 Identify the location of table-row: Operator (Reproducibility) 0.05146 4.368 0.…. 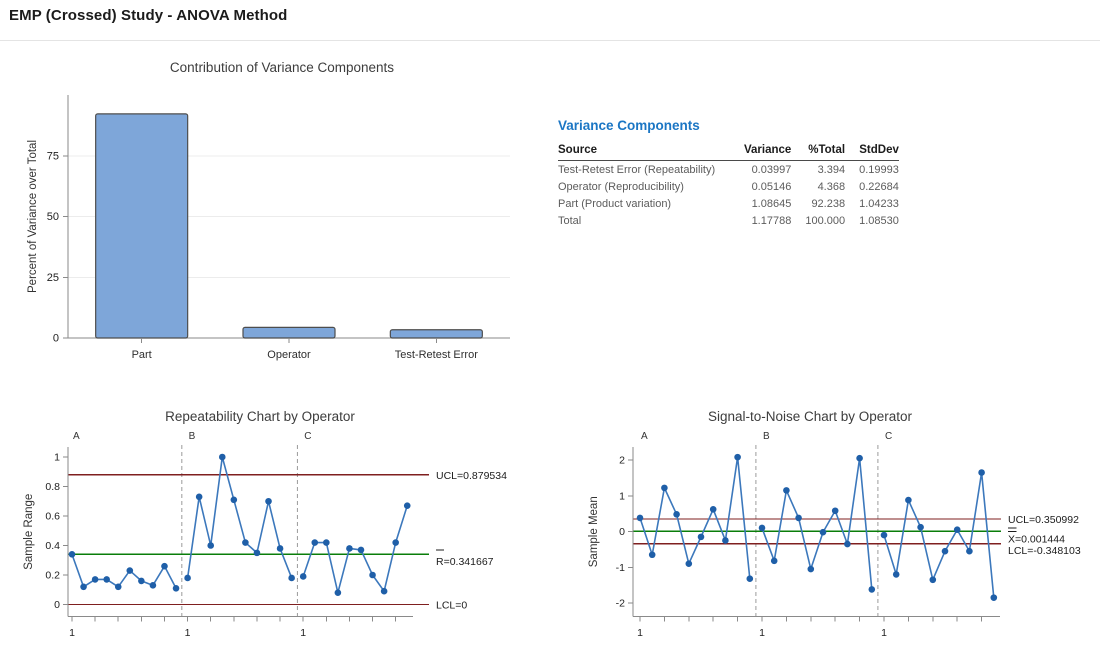
(728, 186).